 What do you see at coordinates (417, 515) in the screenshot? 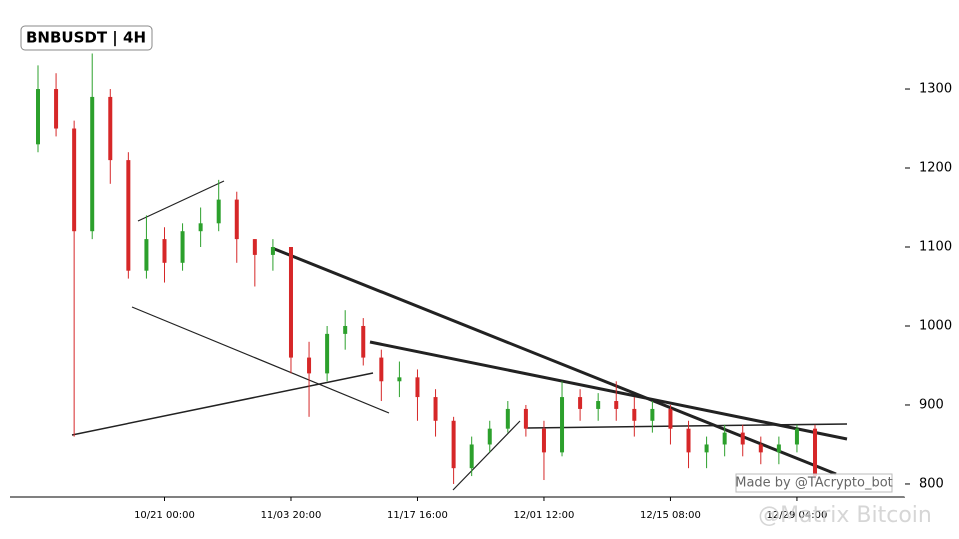
I see `x-tick-label: 11/17 16:00` at bounding box center [417, 515].